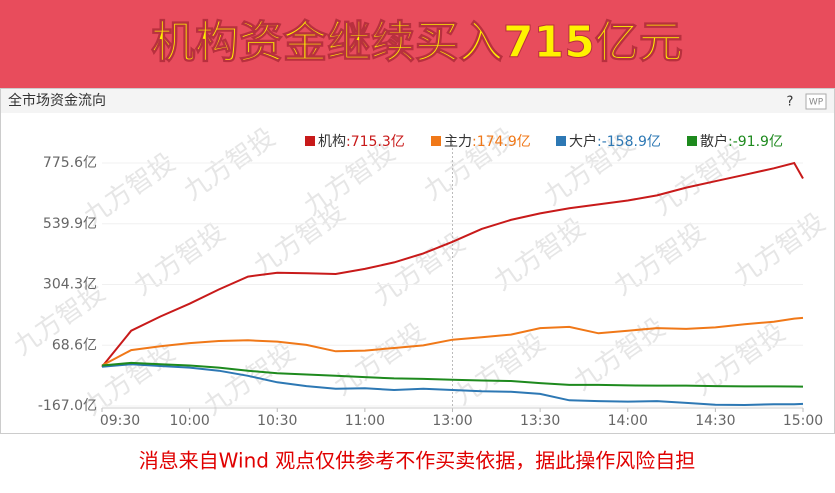 This screenshot has width=835, height=493. I want to click on y-tick-label: 68.6亿, so click(74, 345).